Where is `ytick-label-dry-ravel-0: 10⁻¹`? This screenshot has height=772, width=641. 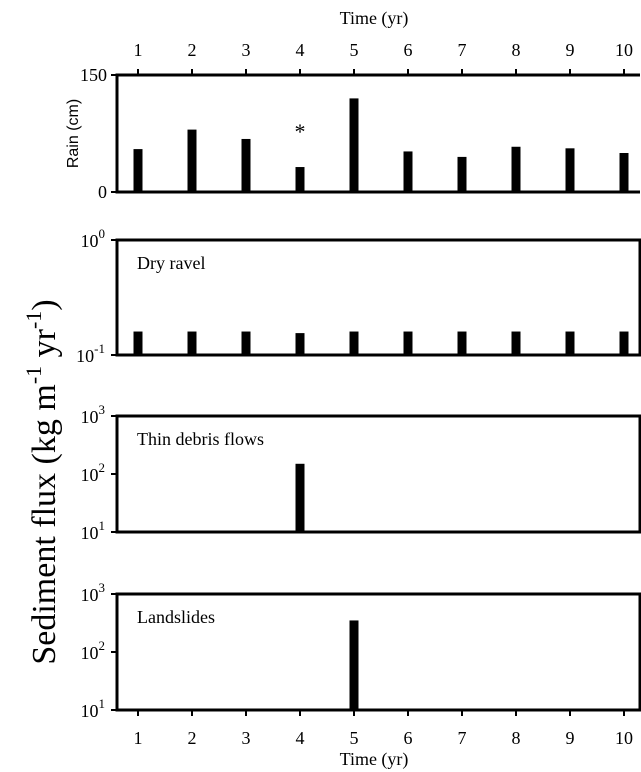
ytick-label-dry-ravel-0: 10⁻¹ is located at coordinates (90, 353).